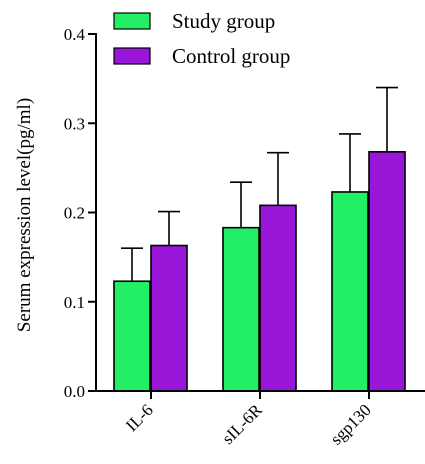 The width and height of the screenshot is (425, 464). I want to click on y-tick-label: 0.1, so click(74, 302).